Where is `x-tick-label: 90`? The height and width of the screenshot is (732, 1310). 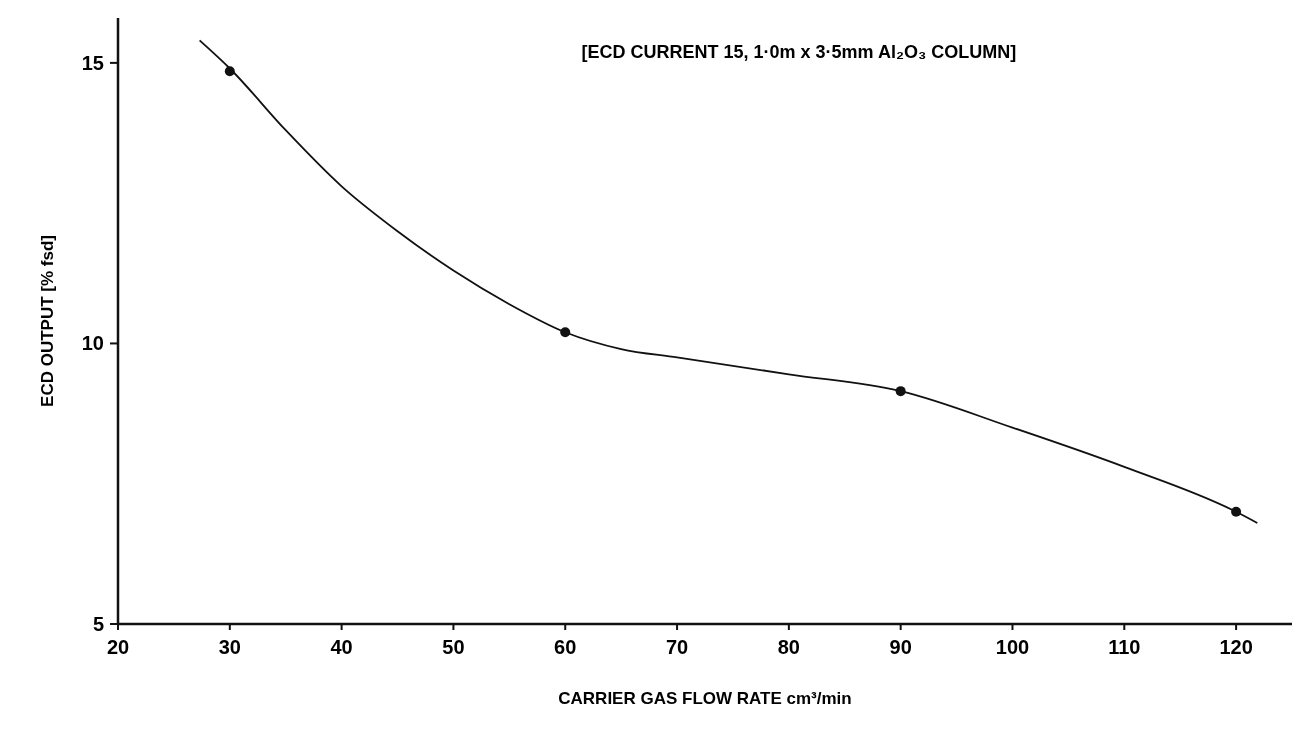 x-tick-label: 90 is located at coordinates (900, 647).